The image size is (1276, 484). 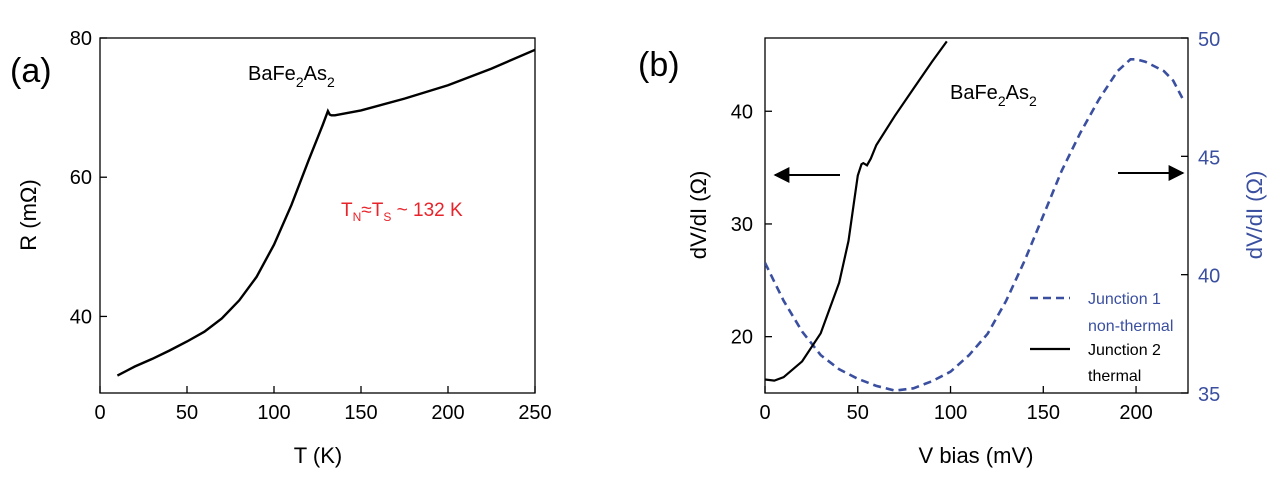 What do you see at coordinates (993, 95) in the screenshot?
I see `panel-b-compound-label: BaFe2As2` at bounding box center [993, 95].